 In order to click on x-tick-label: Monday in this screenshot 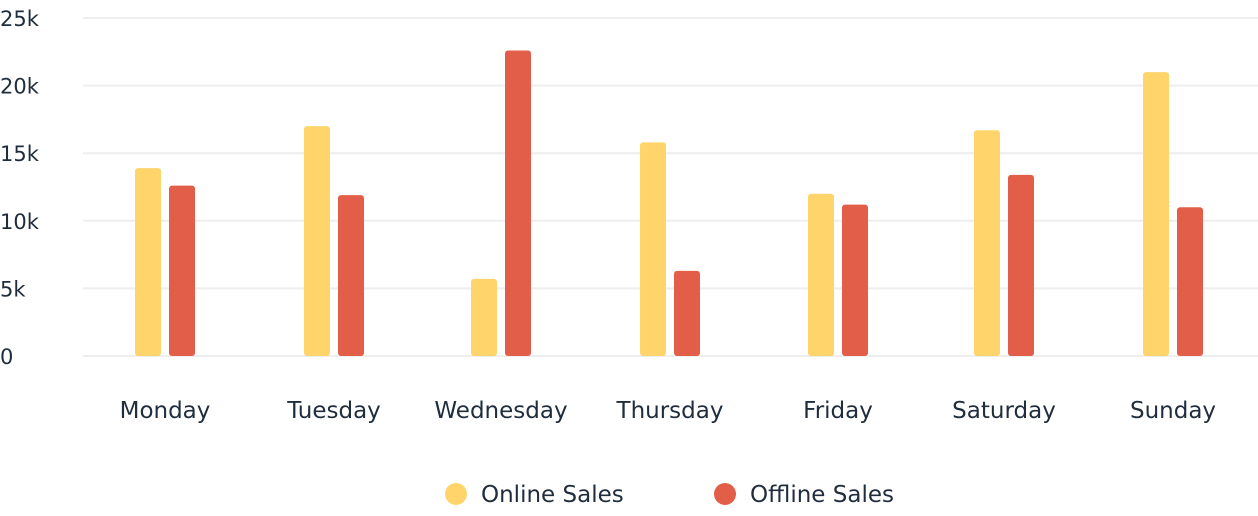, I will do `click(165, 411)`.